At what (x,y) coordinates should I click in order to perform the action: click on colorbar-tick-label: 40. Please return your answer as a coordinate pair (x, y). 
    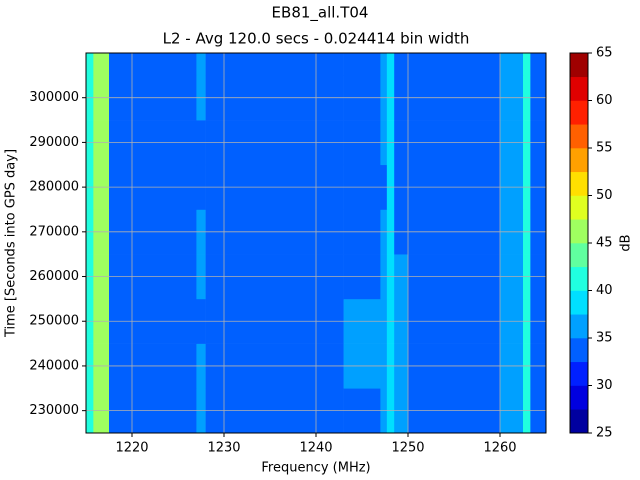
    Looking at the image, I should click on (604, 290).